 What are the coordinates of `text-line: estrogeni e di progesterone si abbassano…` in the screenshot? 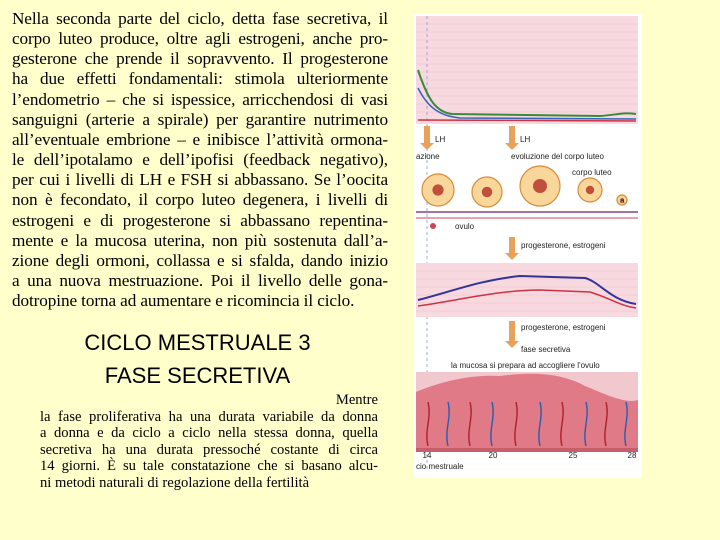 It's located at (200, 220).